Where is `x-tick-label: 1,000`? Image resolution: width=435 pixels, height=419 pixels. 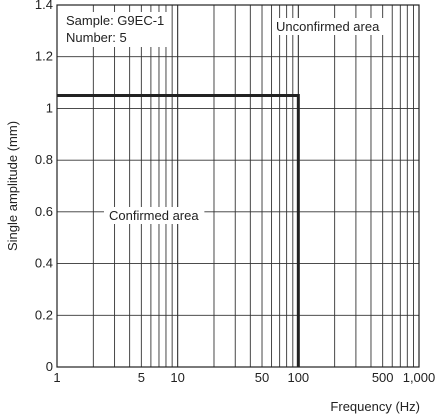
x-tick-label: 1,000 is located at coordinates (419, 377).